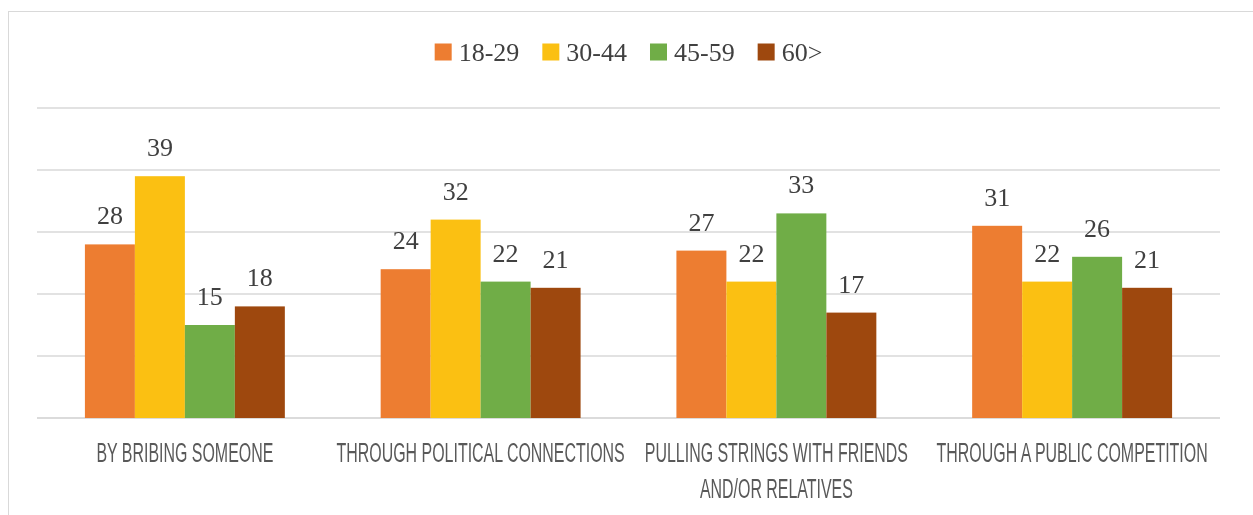 The image size is (1253, 515). Describe the element at coordinates (1097, 228) in the screenshot. I see `data-label: 26` at that location.